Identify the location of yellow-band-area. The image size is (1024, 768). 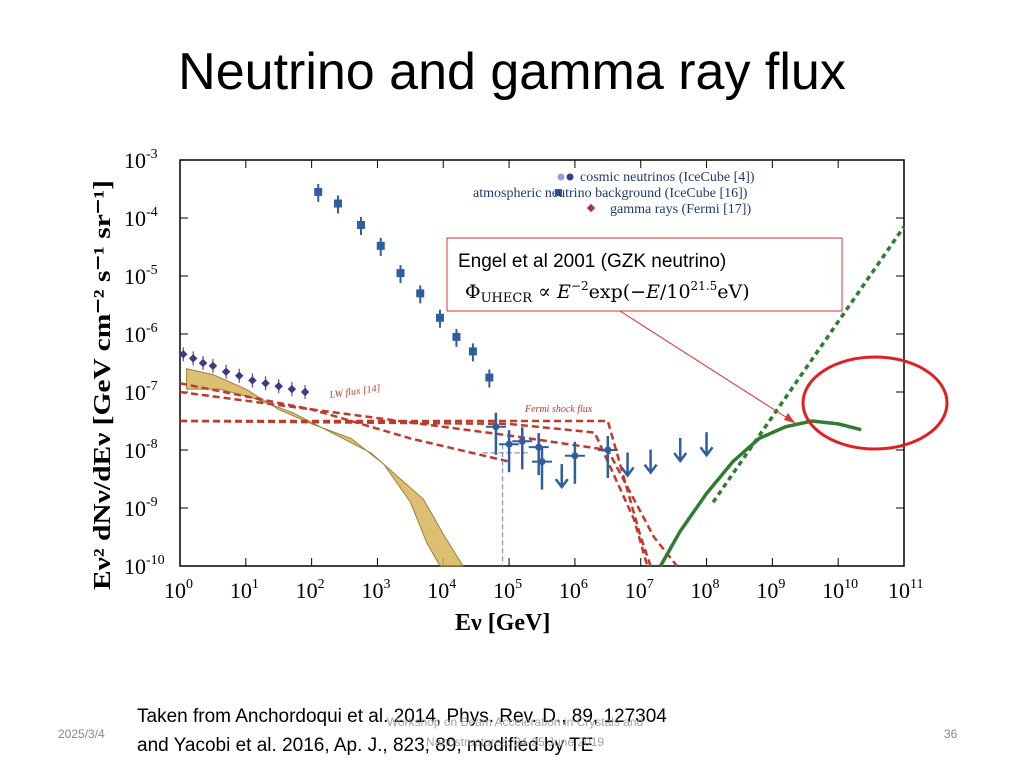
(325, 467).